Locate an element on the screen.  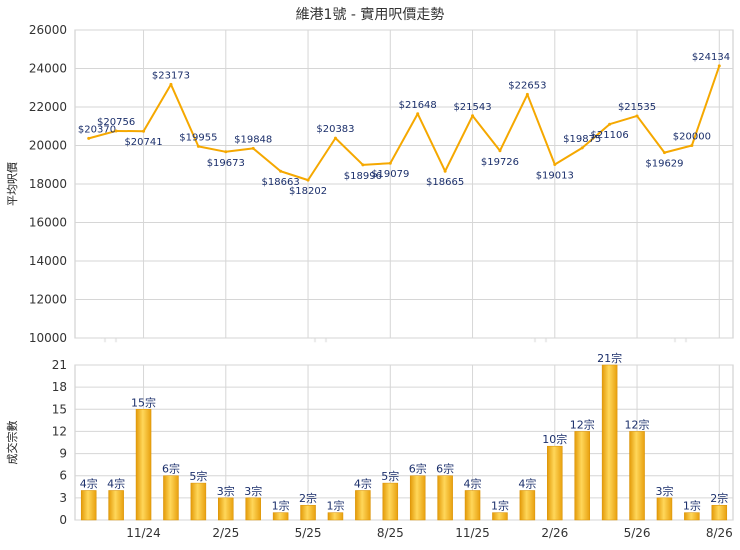
bar-y-tick-label: 3 is located at coordinates (63, 498).